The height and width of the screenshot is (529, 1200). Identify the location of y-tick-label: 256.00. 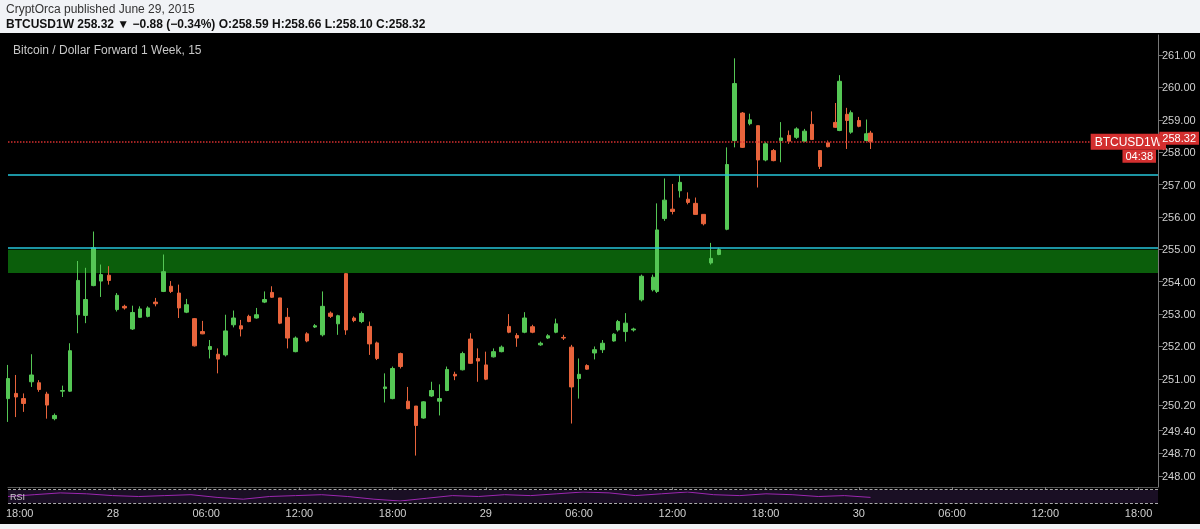
(1179, 216).